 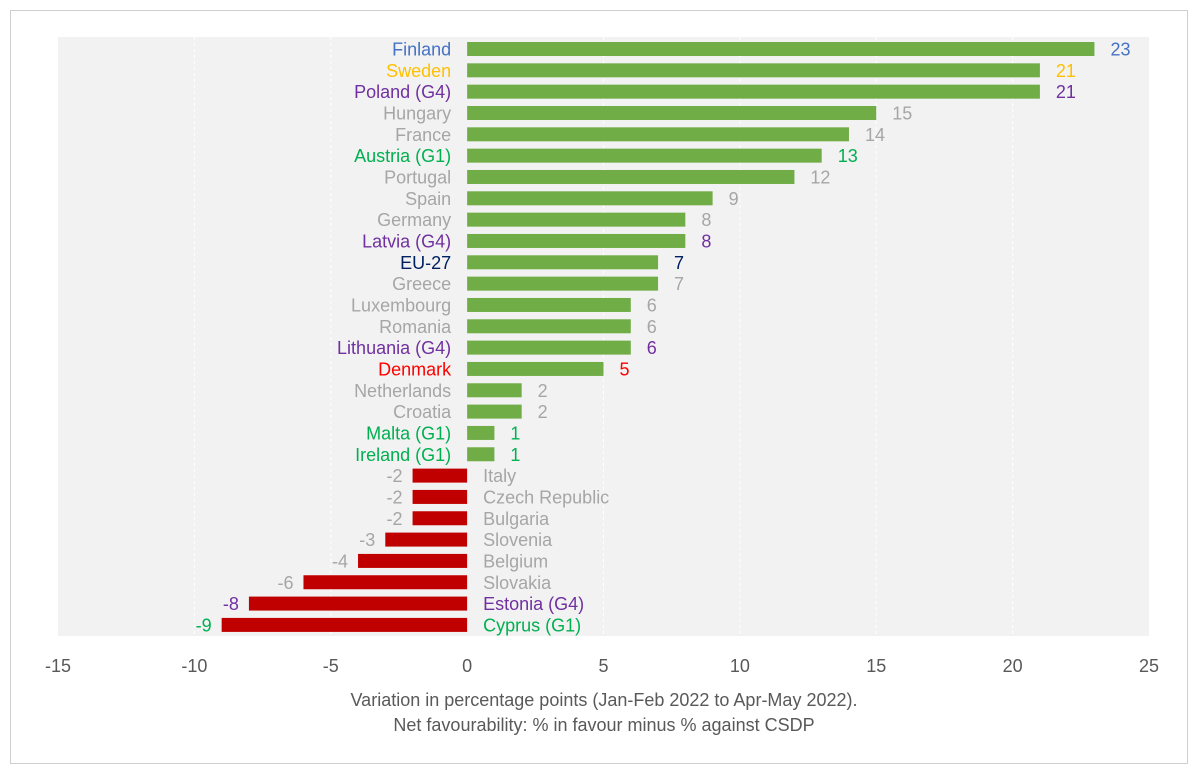 I want to click on category-label: Cyprus (G1), so click(x=532, y=625).